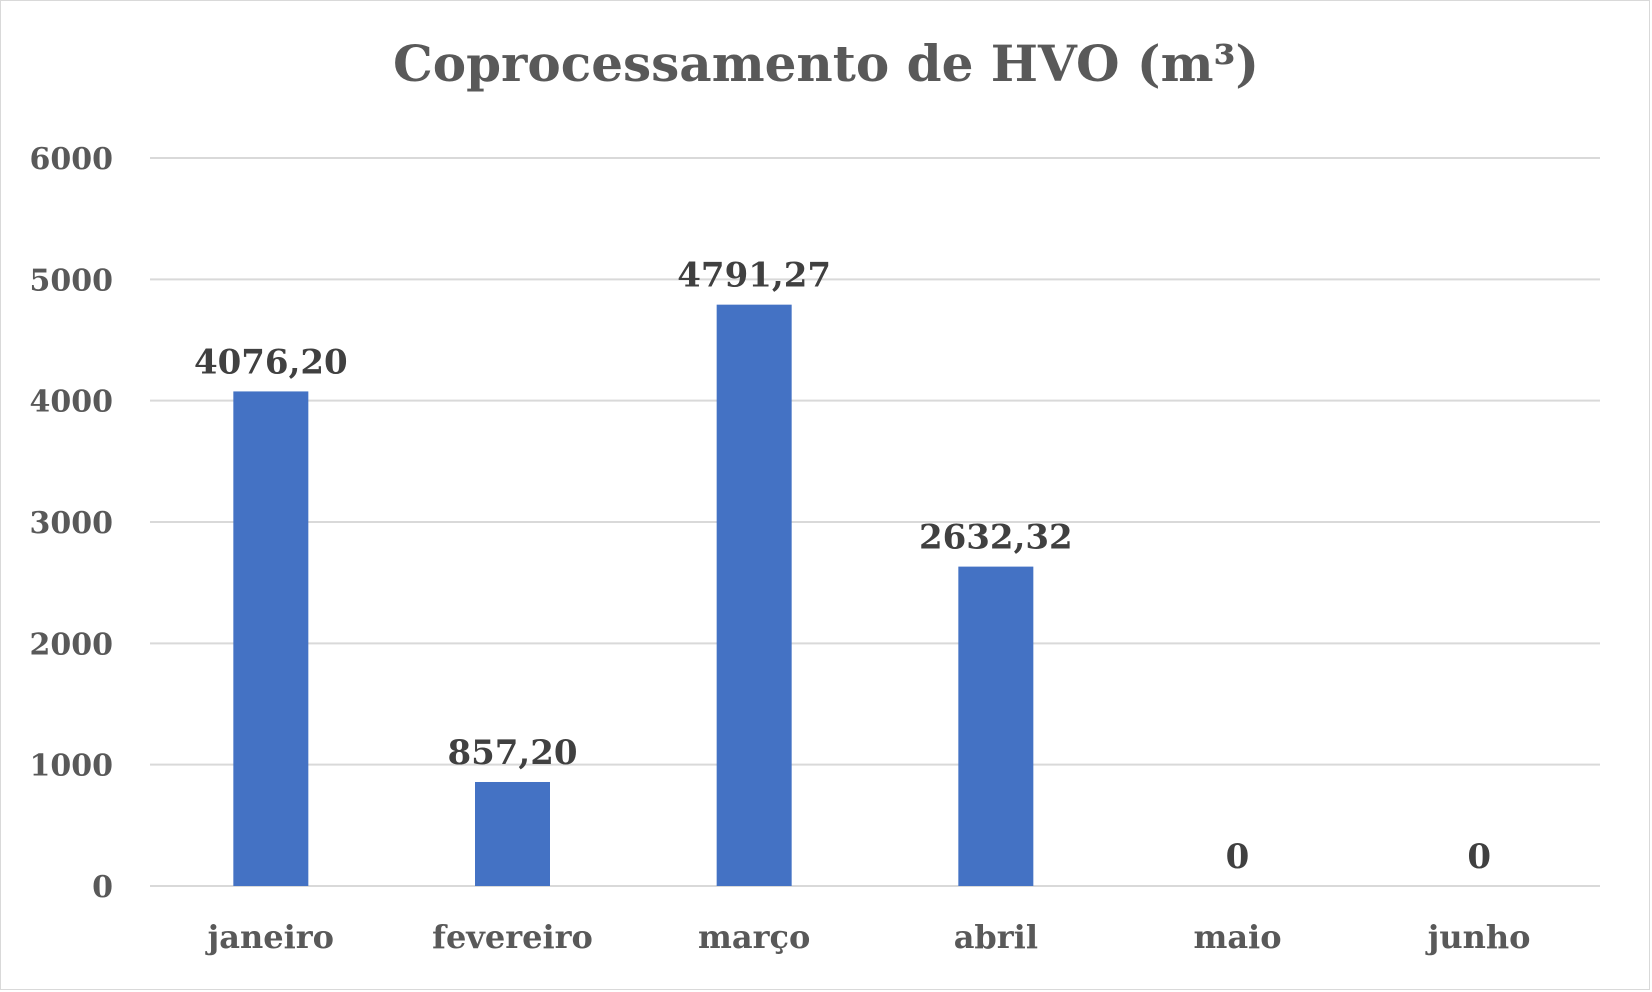 This screenshot has height=992, width=1652. What do you see at coordinates (754, 937) in the screenshot?
I see `x-tick-label-março: março` at bounding box center [754, 937].